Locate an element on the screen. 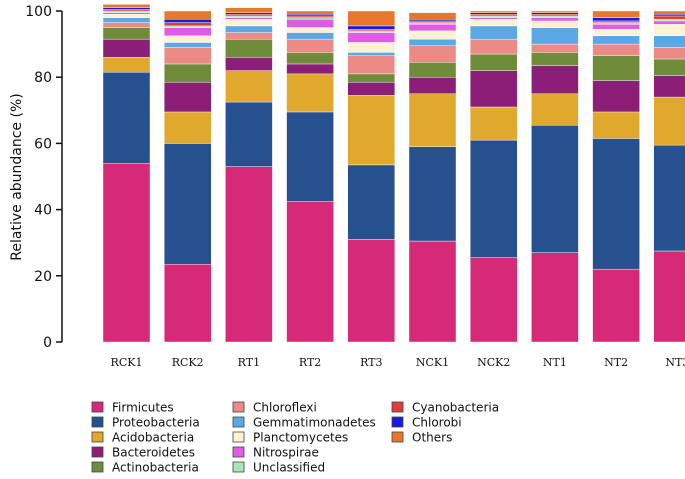 This screenshot has height=479, width=685. bar-segment-rck2-actinobacteria is located at coordinates (187, 73).